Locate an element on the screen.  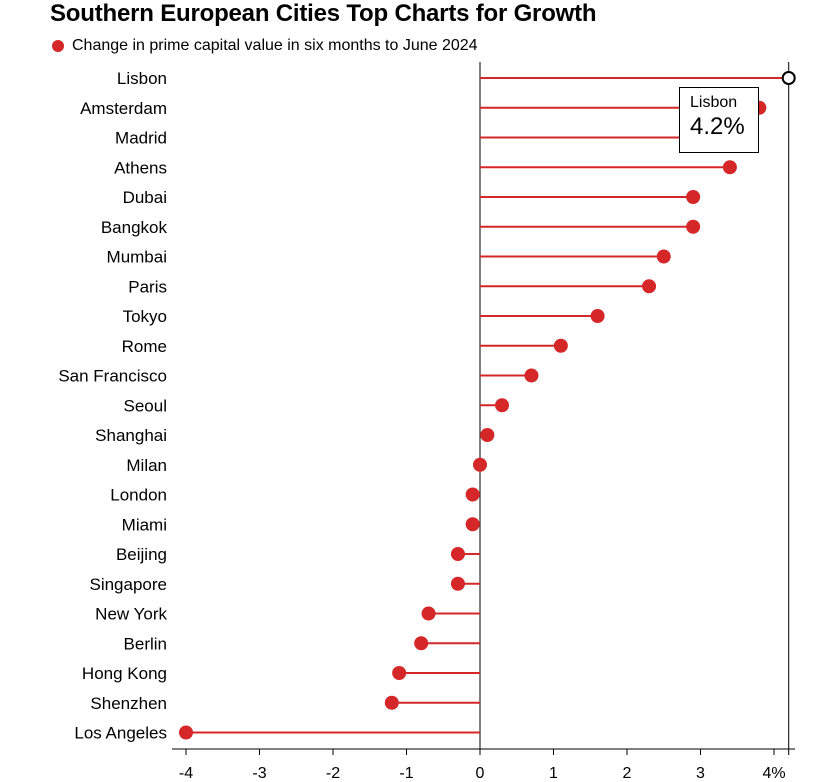
category-label: Berlin is located at coordinates (145, 643).